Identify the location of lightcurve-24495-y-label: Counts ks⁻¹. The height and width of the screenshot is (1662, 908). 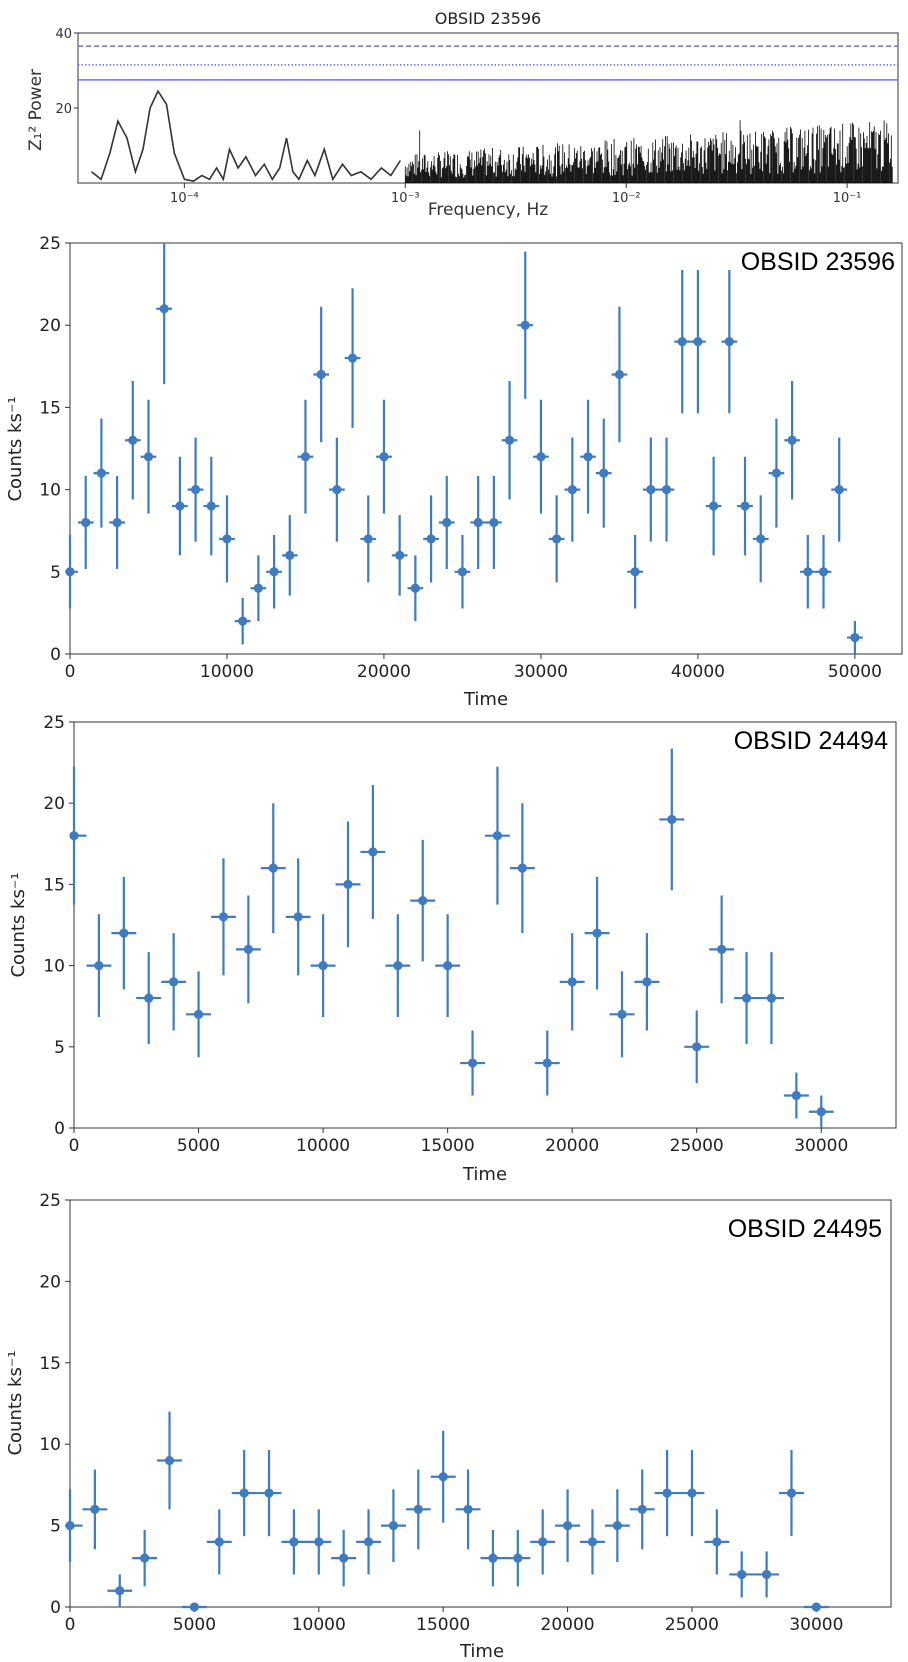
(15, 1402).